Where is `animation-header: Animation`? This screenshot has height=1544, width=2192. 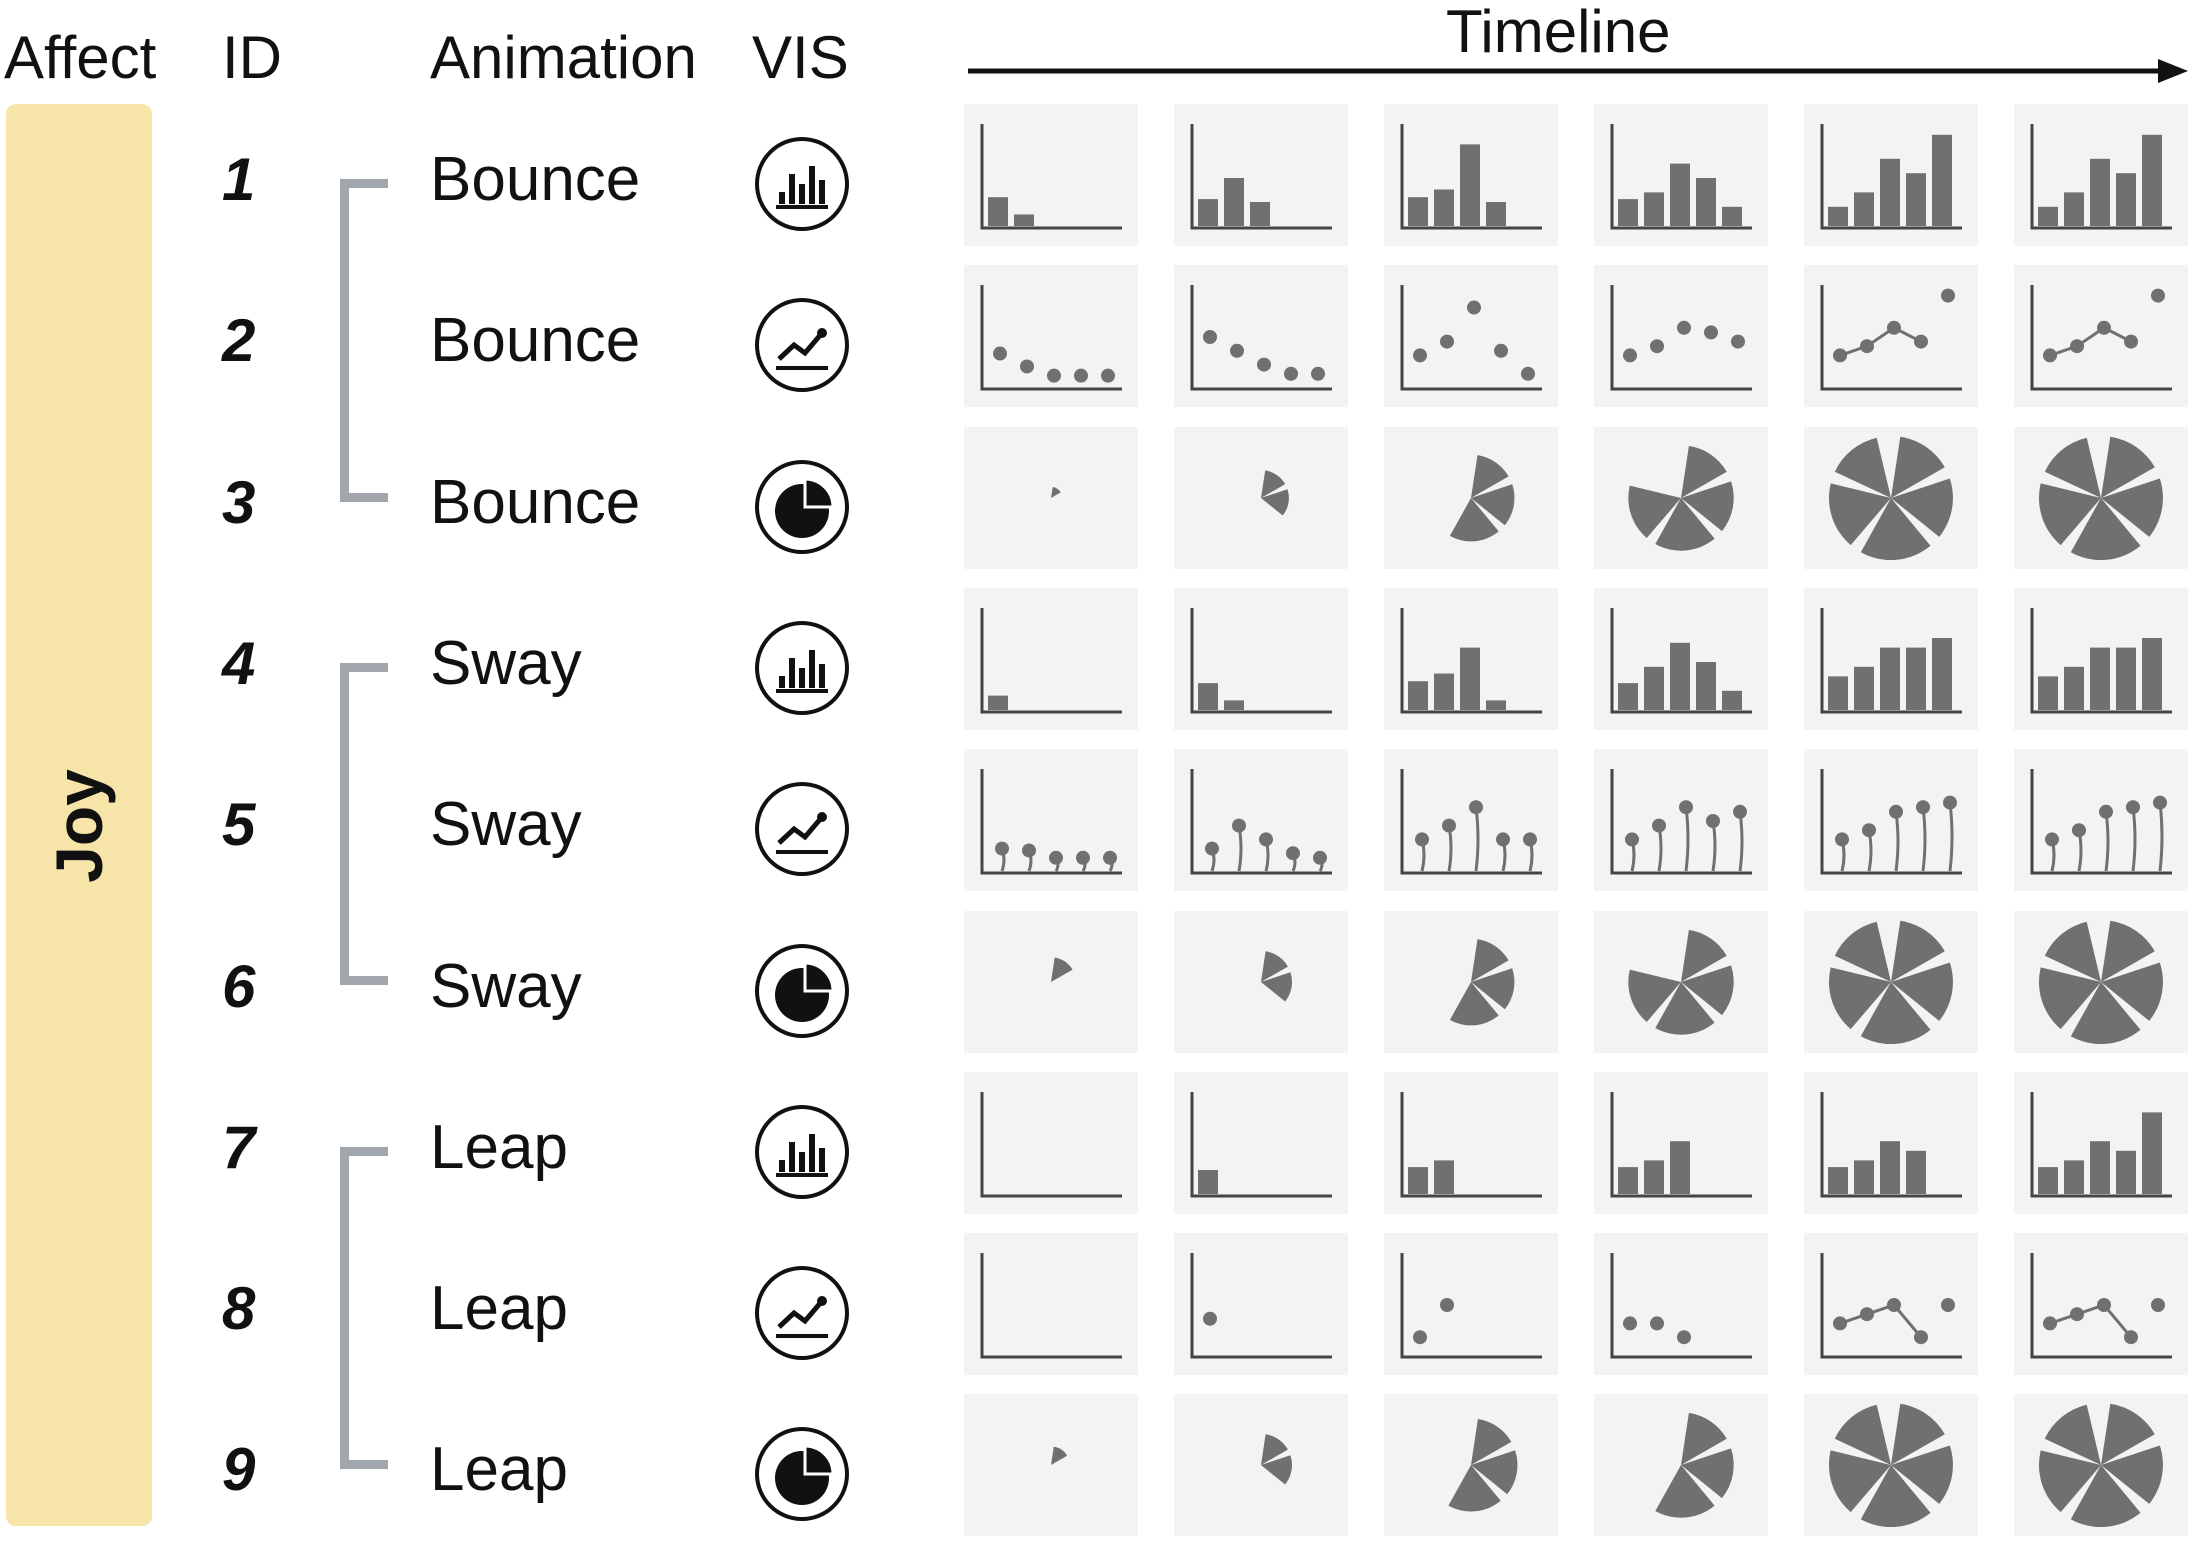 animation-header: Animation is located at coordinates (563, 57).